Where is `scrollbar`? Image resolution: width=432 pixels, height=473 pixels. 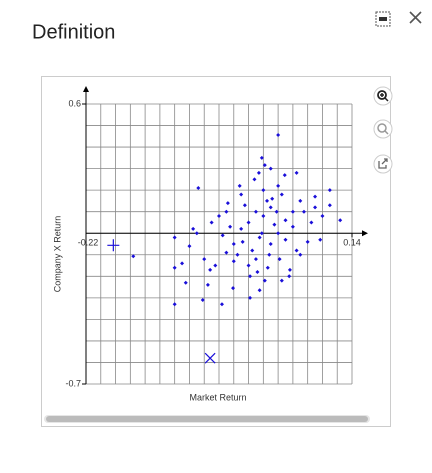
scrollbar is located at coordinates (207, 419).